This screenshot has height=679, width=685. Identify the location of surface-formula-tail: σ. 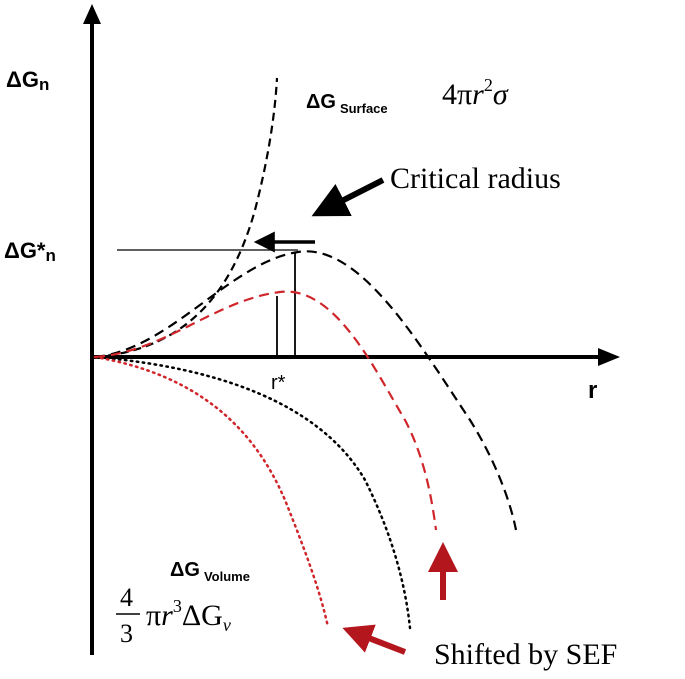
(501, 94).